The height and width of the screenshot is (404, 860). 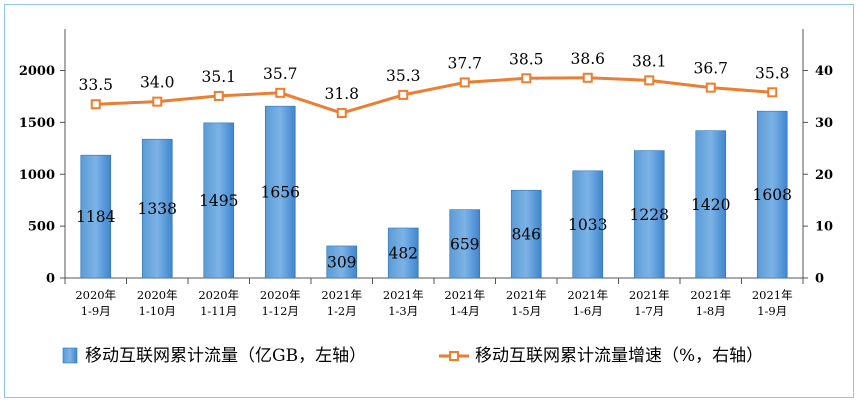 I want to click on line-value-label: 35.8, so click(x=772, y=73).